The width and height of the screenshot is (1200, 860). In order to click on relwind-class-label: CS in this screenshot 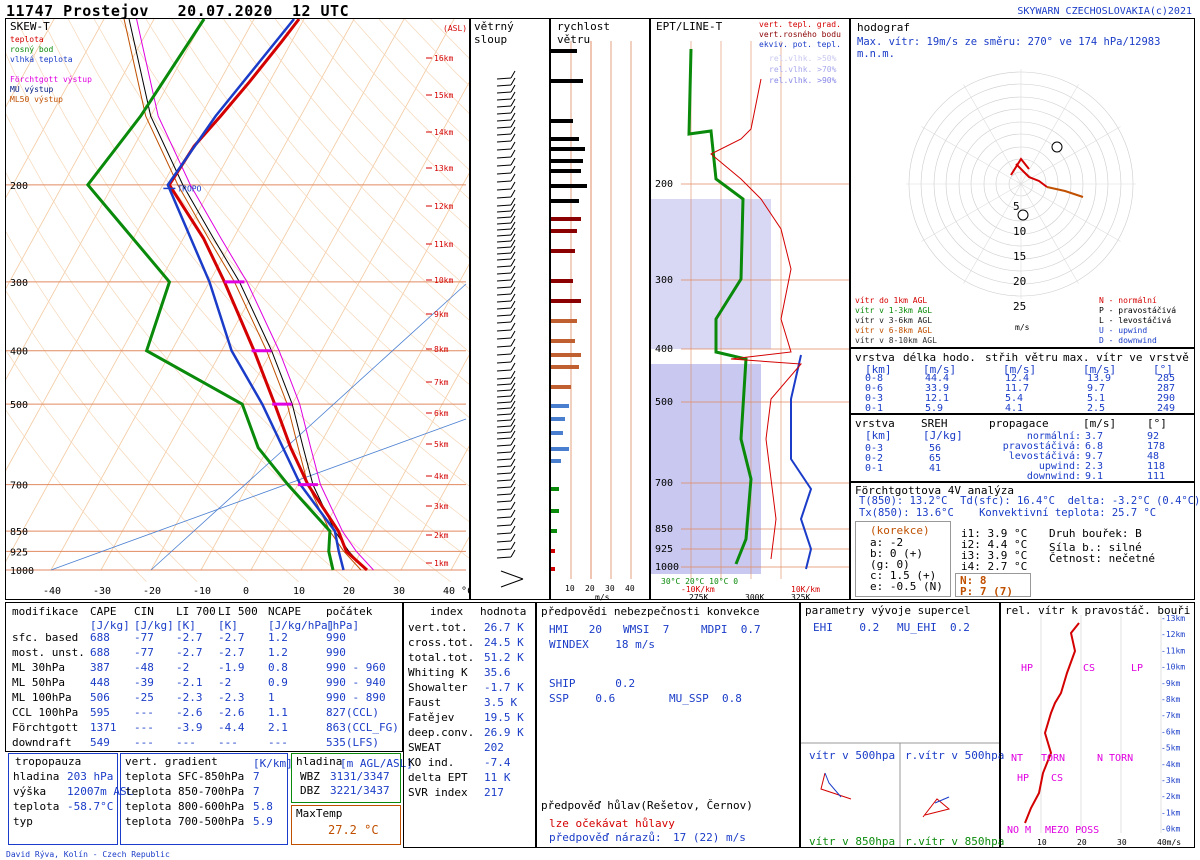, I will do `click(1089, 668)`.